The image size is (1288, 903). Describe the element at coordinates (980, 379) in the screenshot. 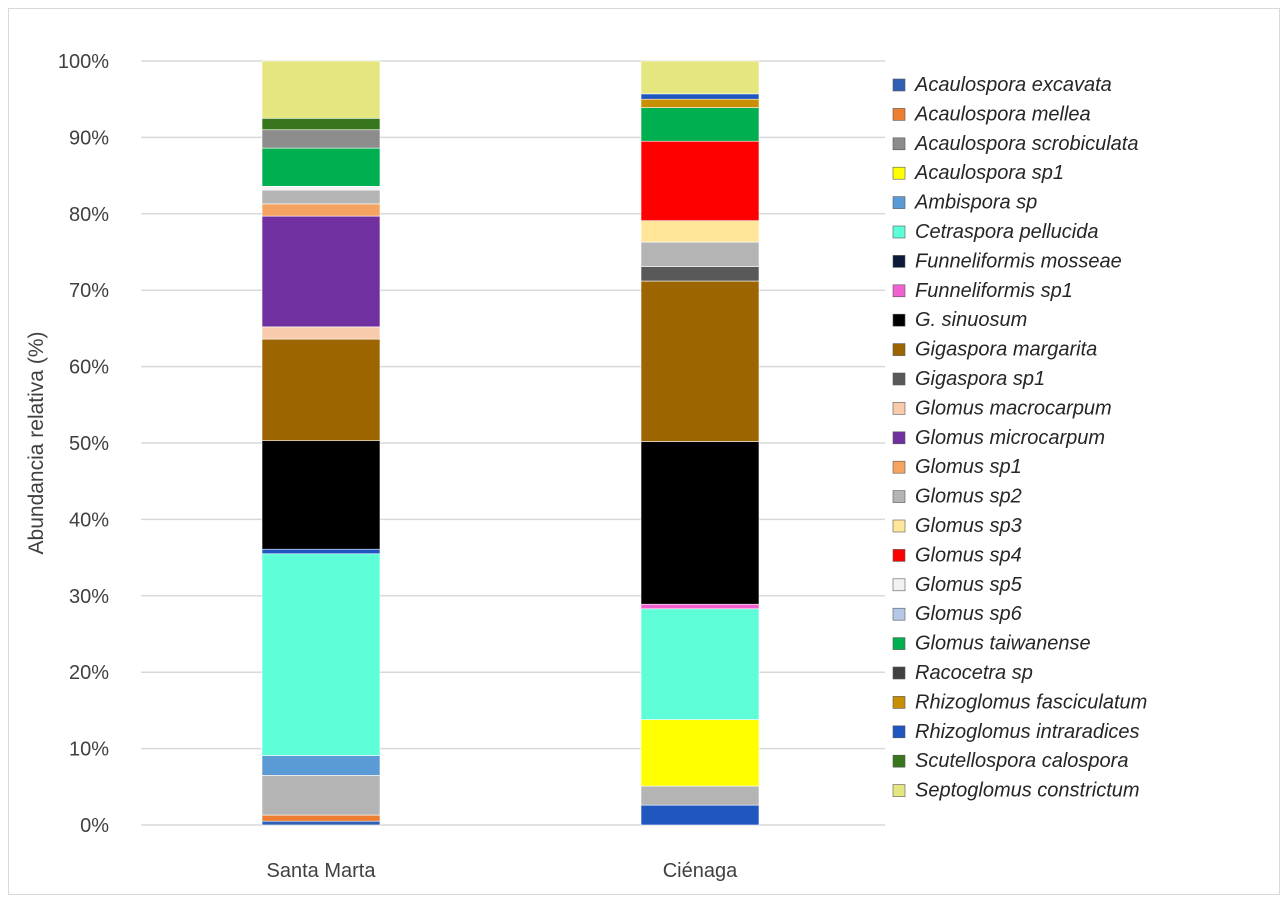

I see `legend-label: Gigaspora sp1` at that location.